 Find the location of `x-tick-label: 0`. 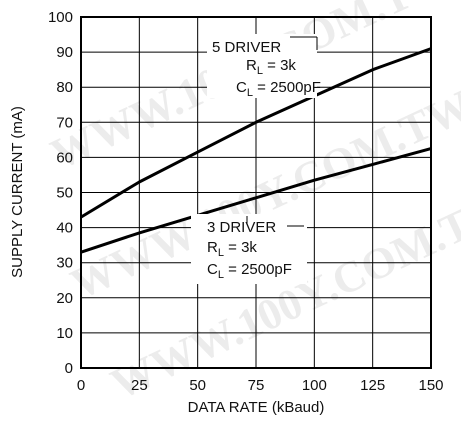

x-tick-label: 0 is located at coordinates (81, 385).